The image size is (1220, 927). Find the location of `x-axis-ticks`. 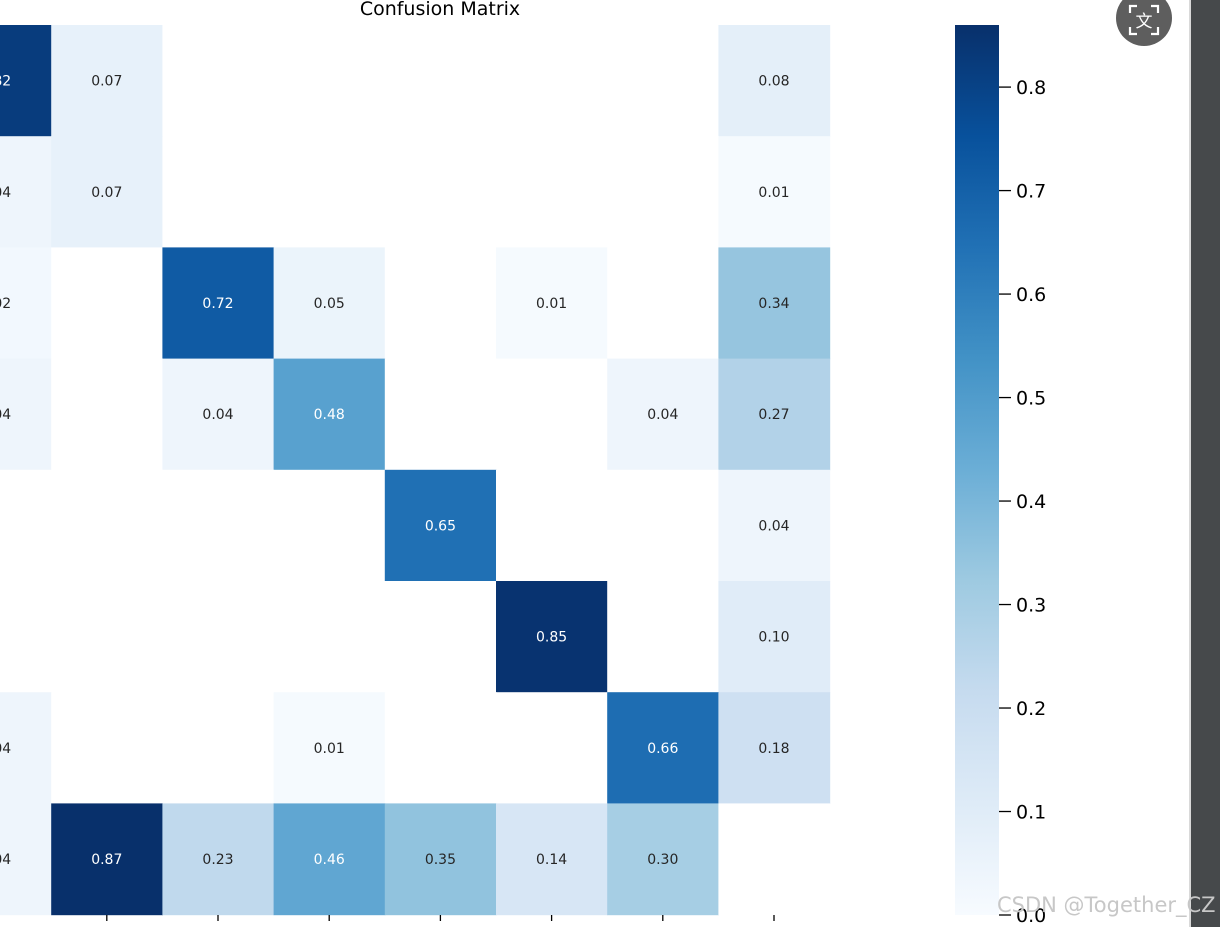

x-axis-ticks is located at coordinates (440, 918).